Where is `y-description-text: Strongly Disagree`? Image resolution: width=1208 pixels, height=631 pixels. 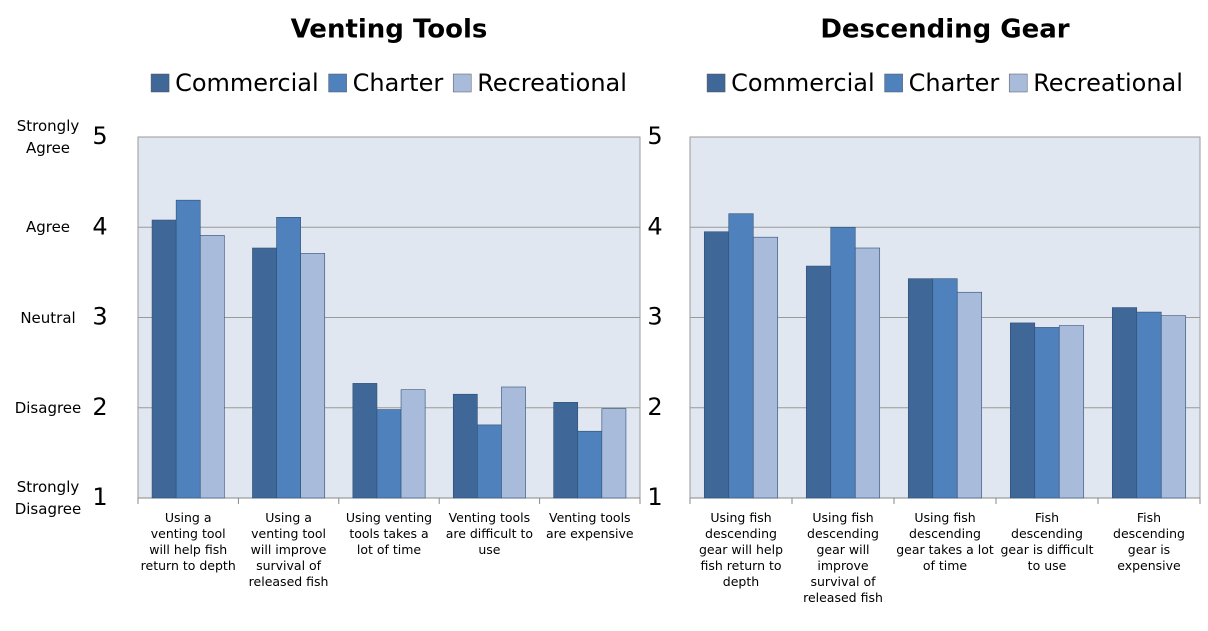
y-description-text: Strongly Disagree is located at coordinates (48, 498).